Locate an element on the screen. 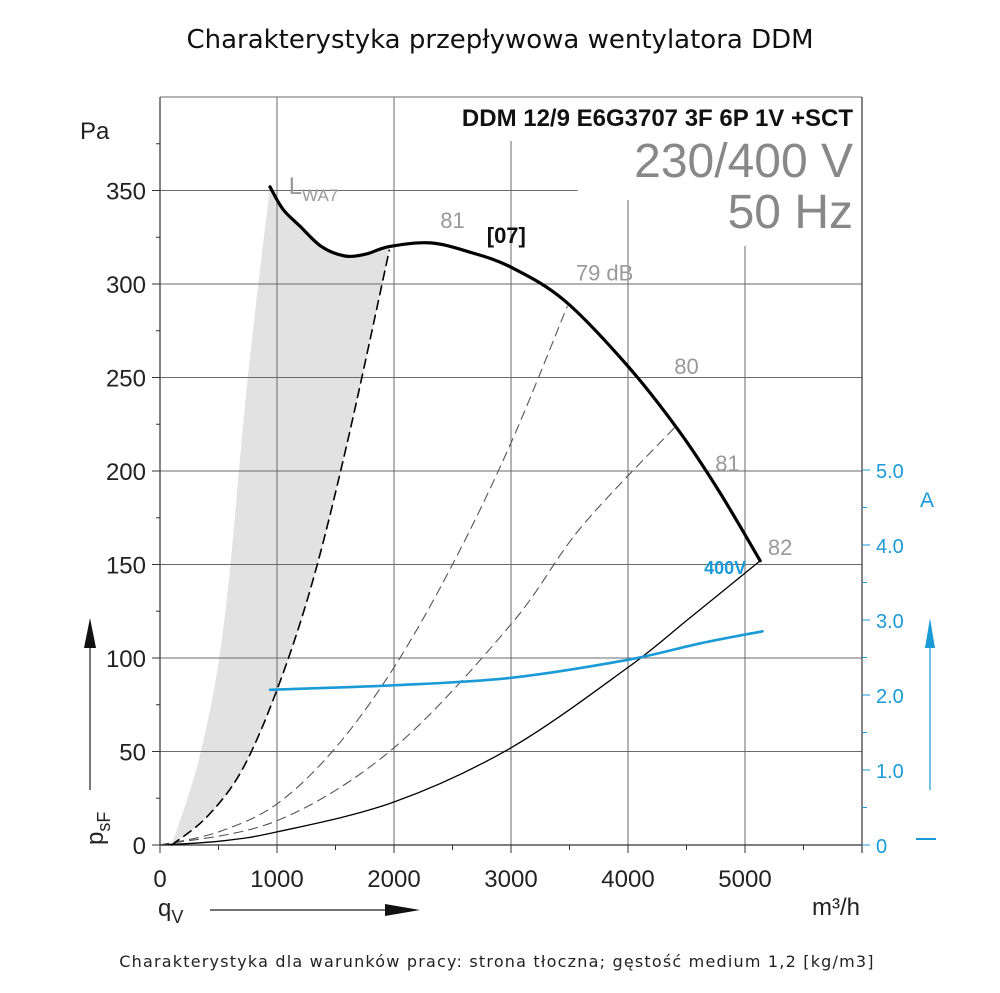  voltage-label: 230/400 V is located at coordinates (743, 161).